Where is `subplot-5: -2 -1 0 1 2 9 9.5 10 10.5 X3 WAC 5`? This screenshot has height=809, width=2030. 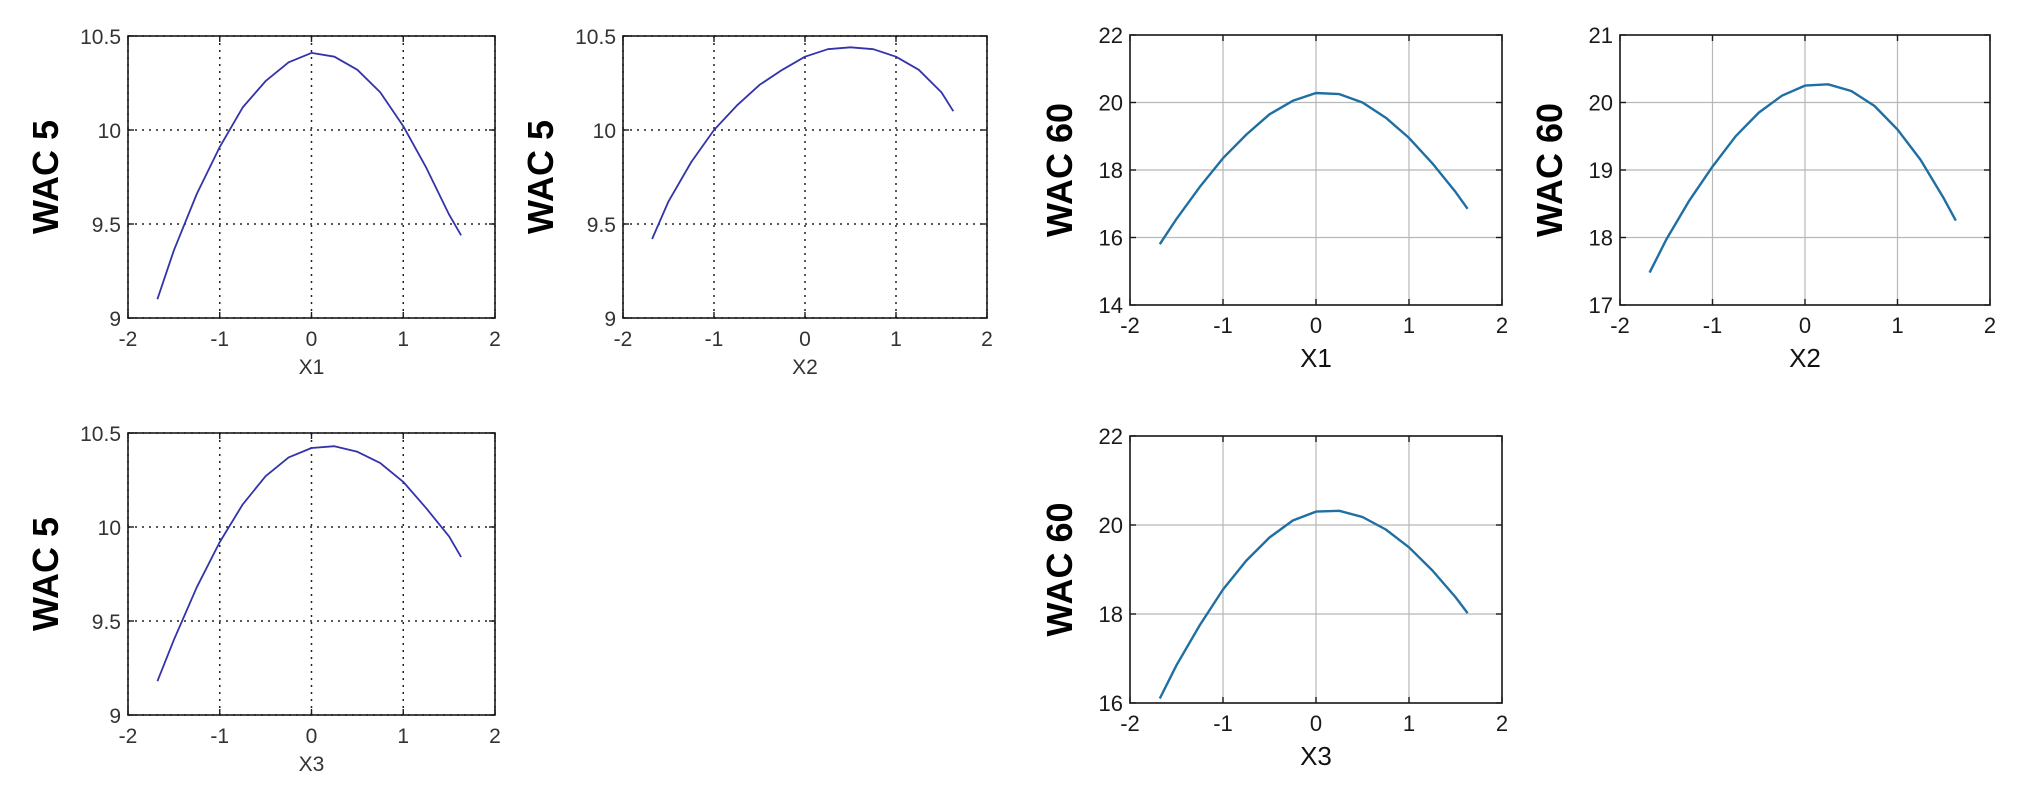 subplot-5: -2 -1 0 1 2 9 9.5 10 10.5 X3 WAC 5 is located at coordinates (263, 599).